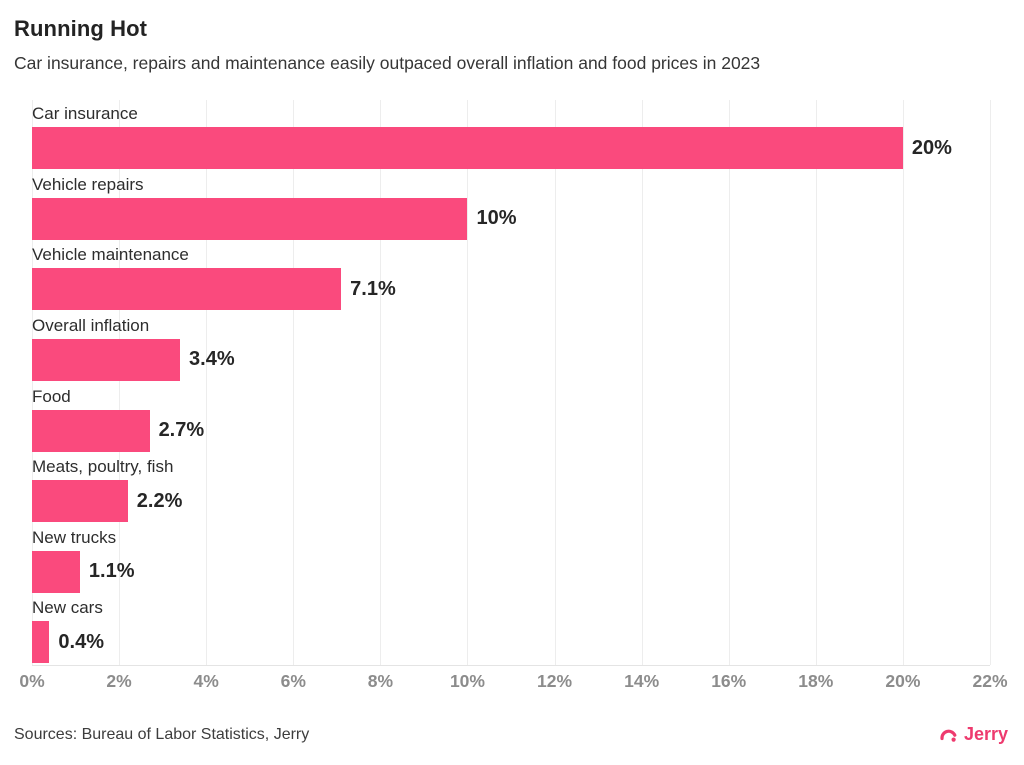 The height and width of the screenshot is (765, 1024). What do you see at coordinates (250, 218) in the screenshot?
I see `bar-vehicle-repairs` at bounding box center [250, 218].